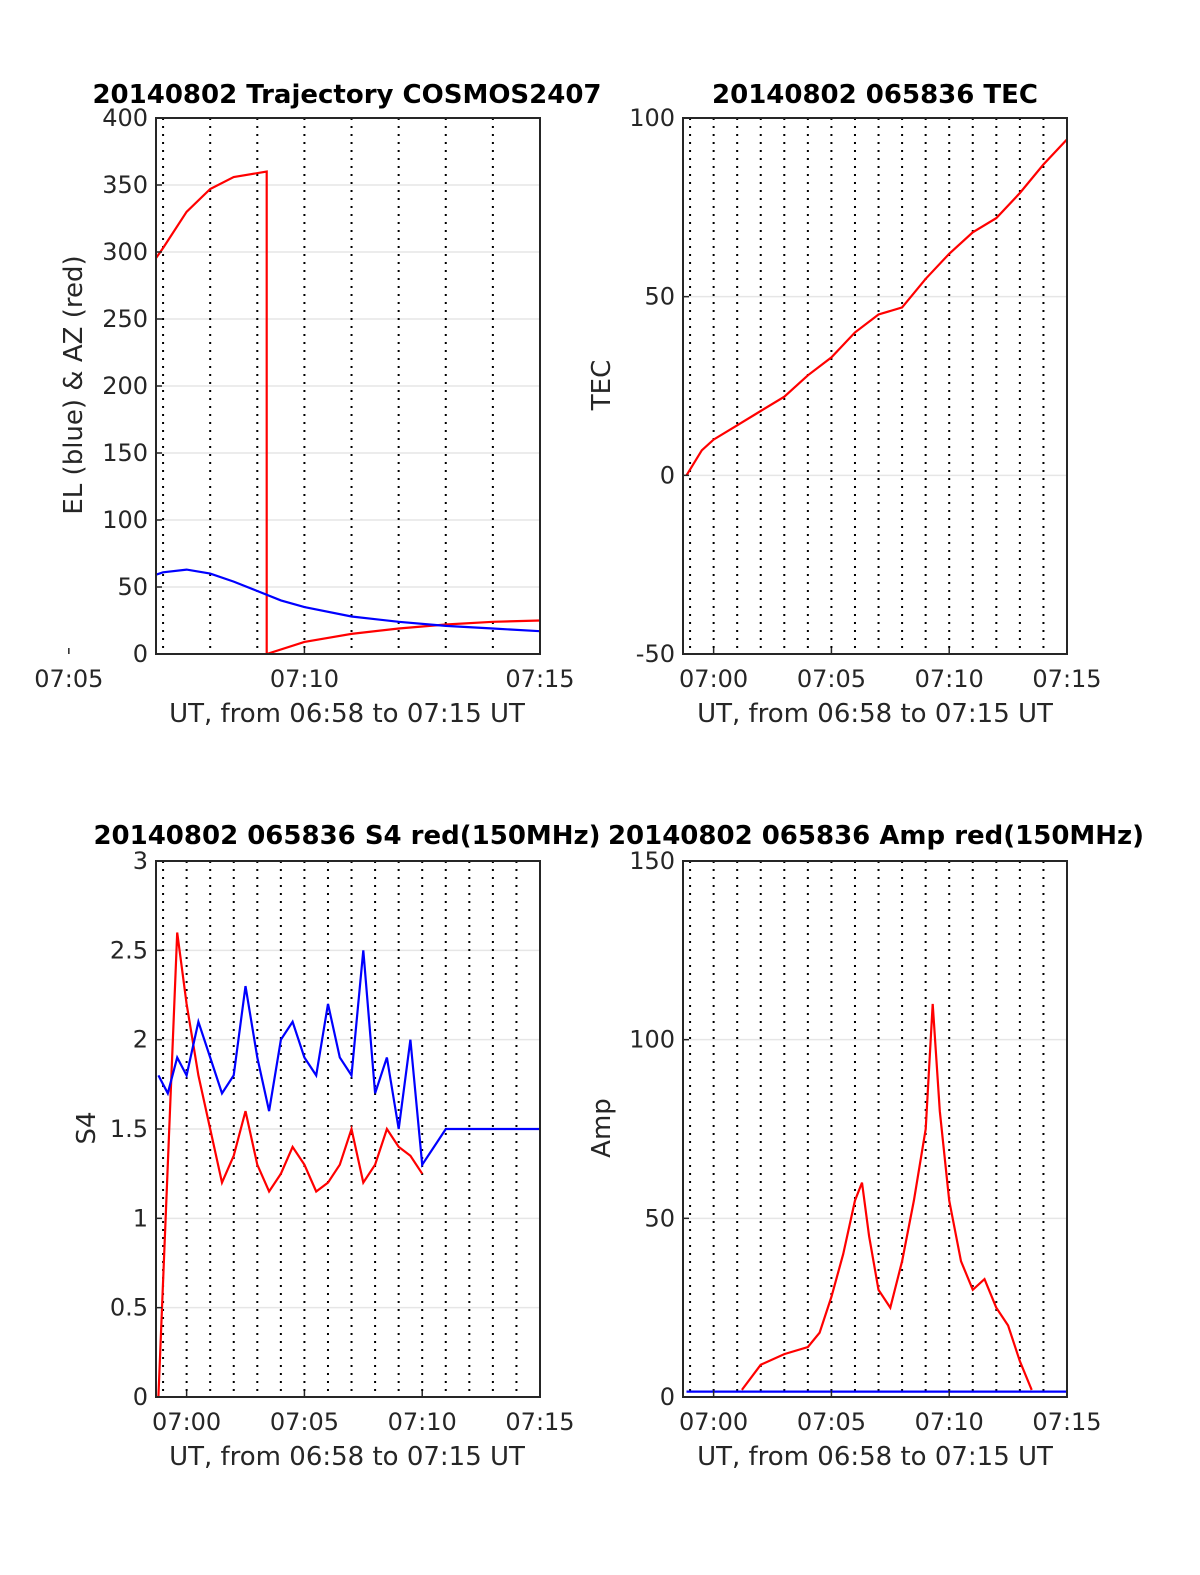 This screenshot has height=1575, width=1200. I want to click on s4-xlabel: UT, from 06:58 to 07:15 UT, so click(347, 1457).